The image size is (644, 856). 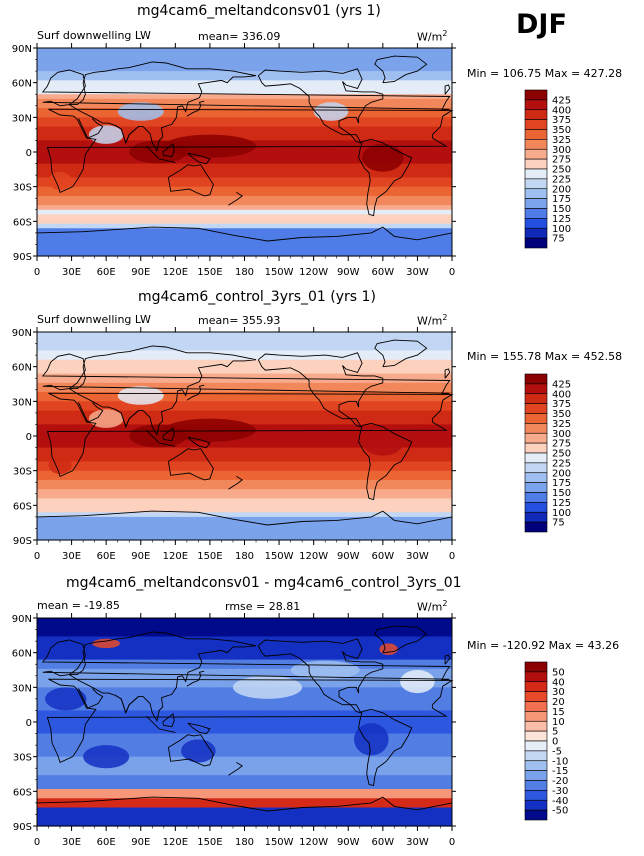 I want to click on lon-tick-label: 0, so click(x=452, y=842).